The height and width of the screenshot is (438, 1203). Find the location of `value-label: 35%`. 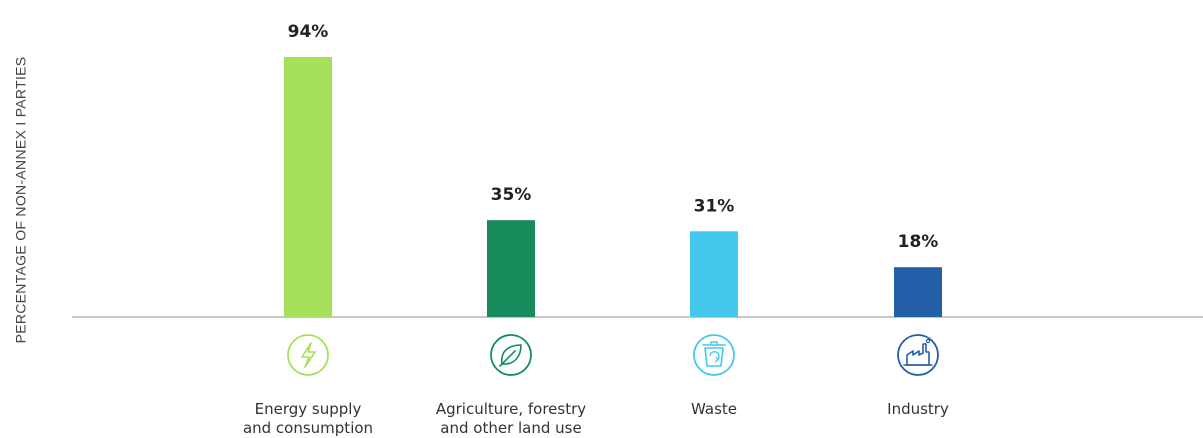

value-label: 35% is located at coordinates (511, 195).